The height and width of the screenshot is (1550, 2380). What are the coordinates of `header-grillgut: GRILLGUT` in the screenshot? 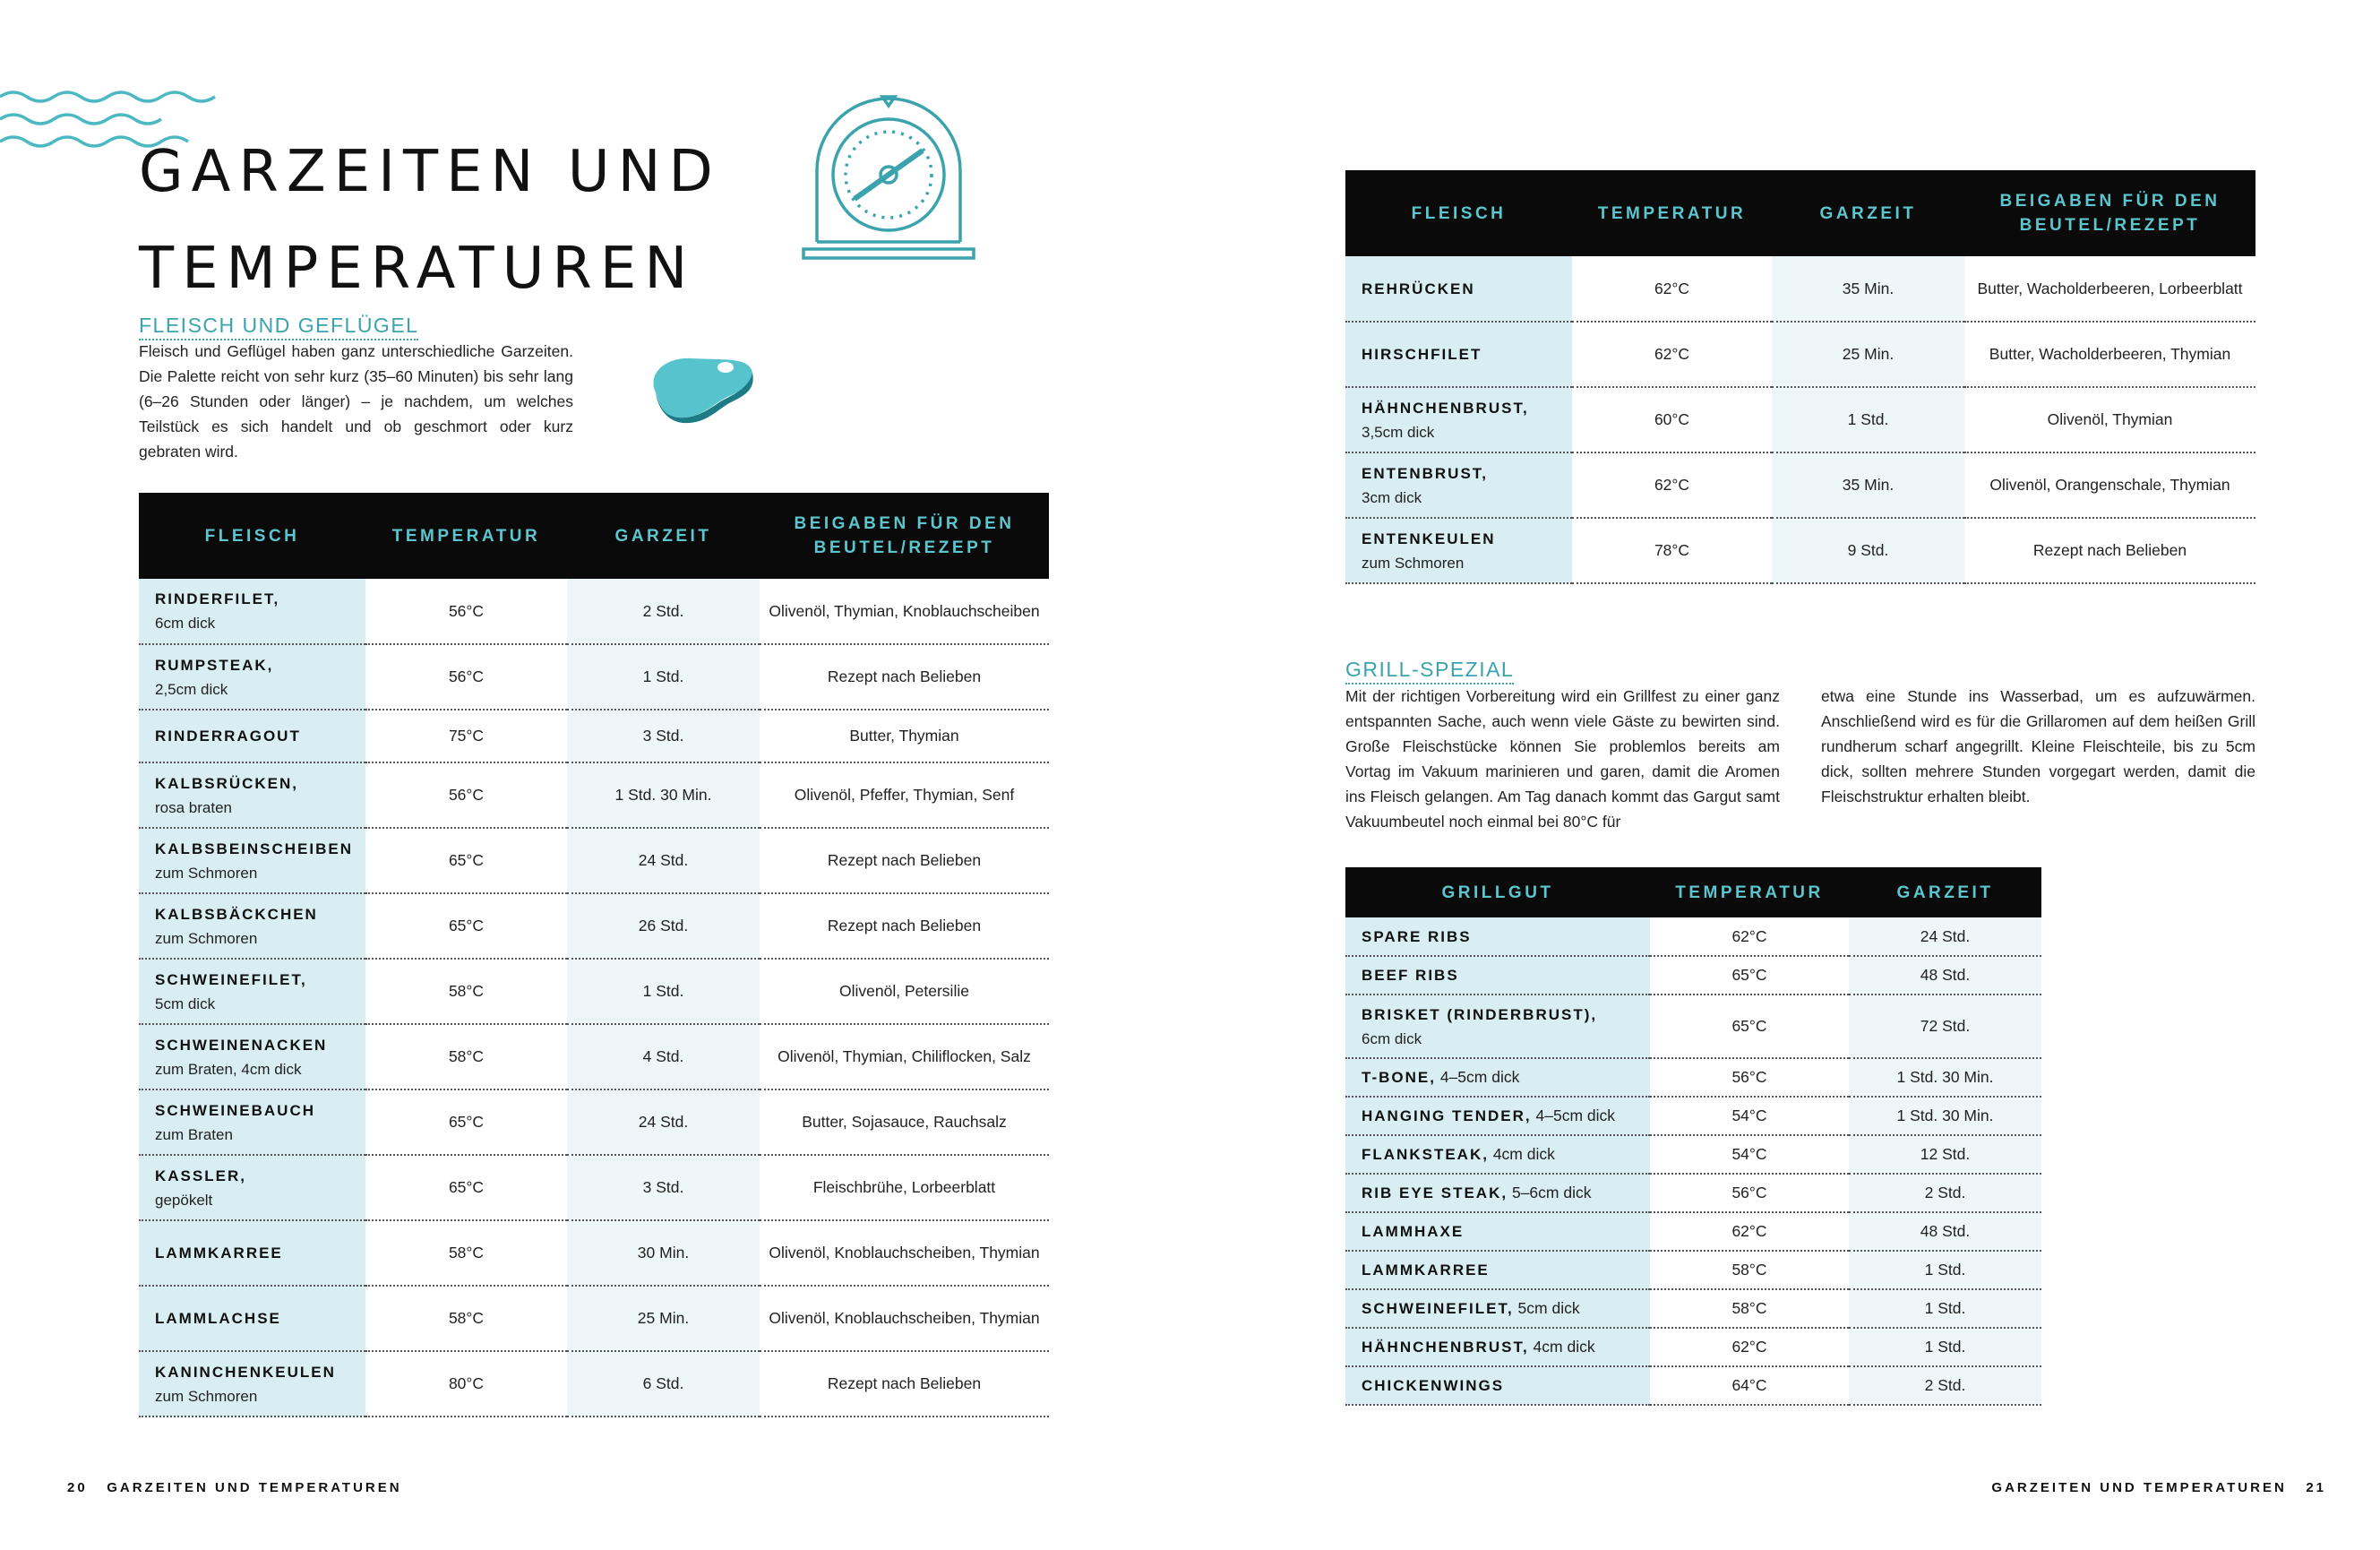 It's located at (1498, 892).